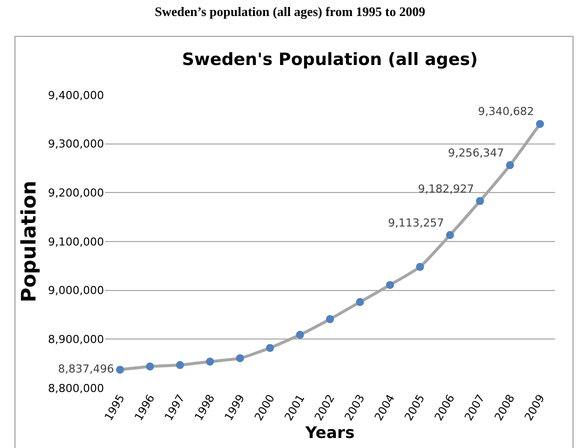 The image size is (580, 448). I want to click on data-label: 9,340,682, so click(506, 111).